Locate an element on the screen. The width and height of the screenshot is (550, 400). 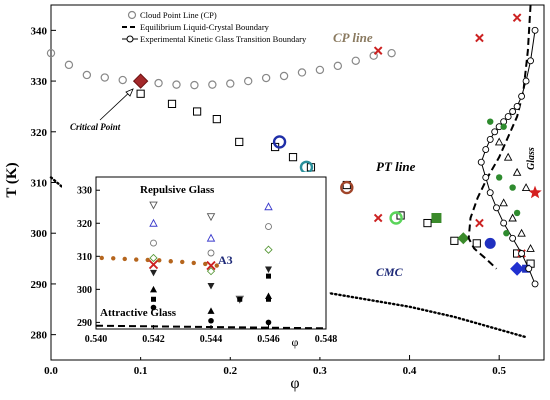
inset-y-tick-label: 310 is located at coordinates (84, 257).